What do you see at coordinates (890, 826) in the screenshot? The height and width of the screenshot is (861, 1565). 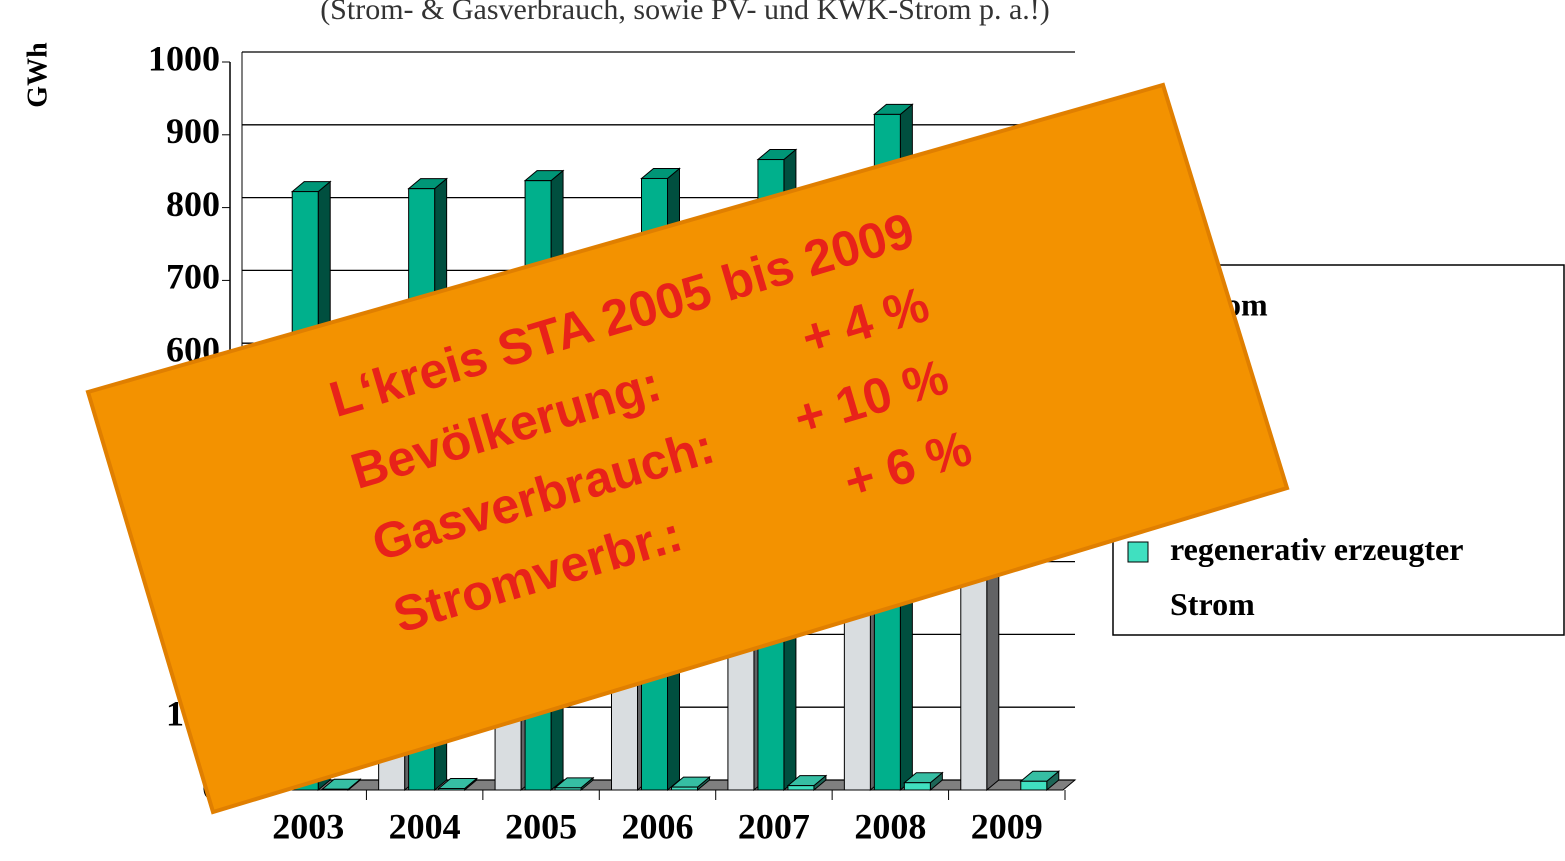 I see `x-tick-label: 2008` at bounding box center [890, 826].